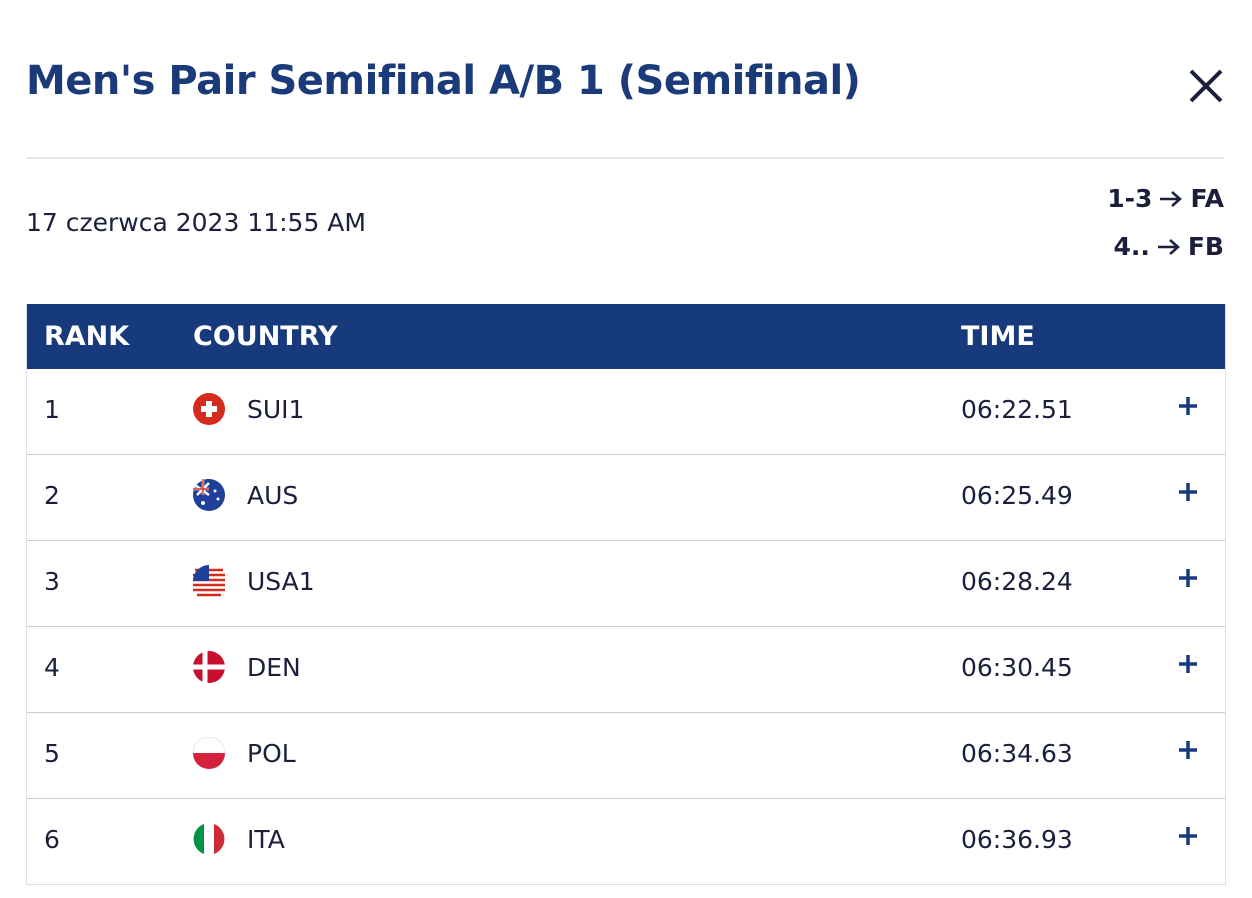 The image size is (1252, 898). What do you see at coordinates (1207, 198) in the screenshot?
I see `progression-to: FA` at bounding box center [1207, 198].